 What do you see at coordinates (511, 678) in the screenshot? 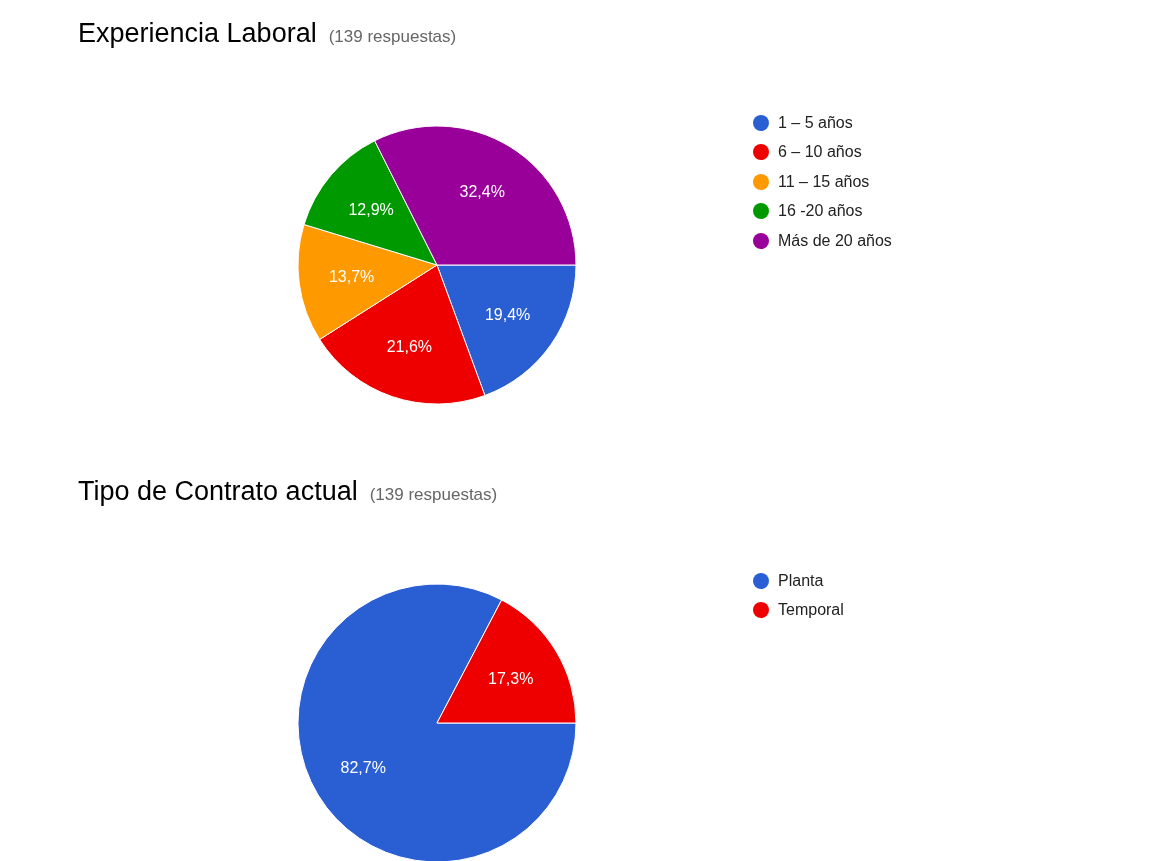
I see `data-label: 17,3%` at bounding box center [511, 678].